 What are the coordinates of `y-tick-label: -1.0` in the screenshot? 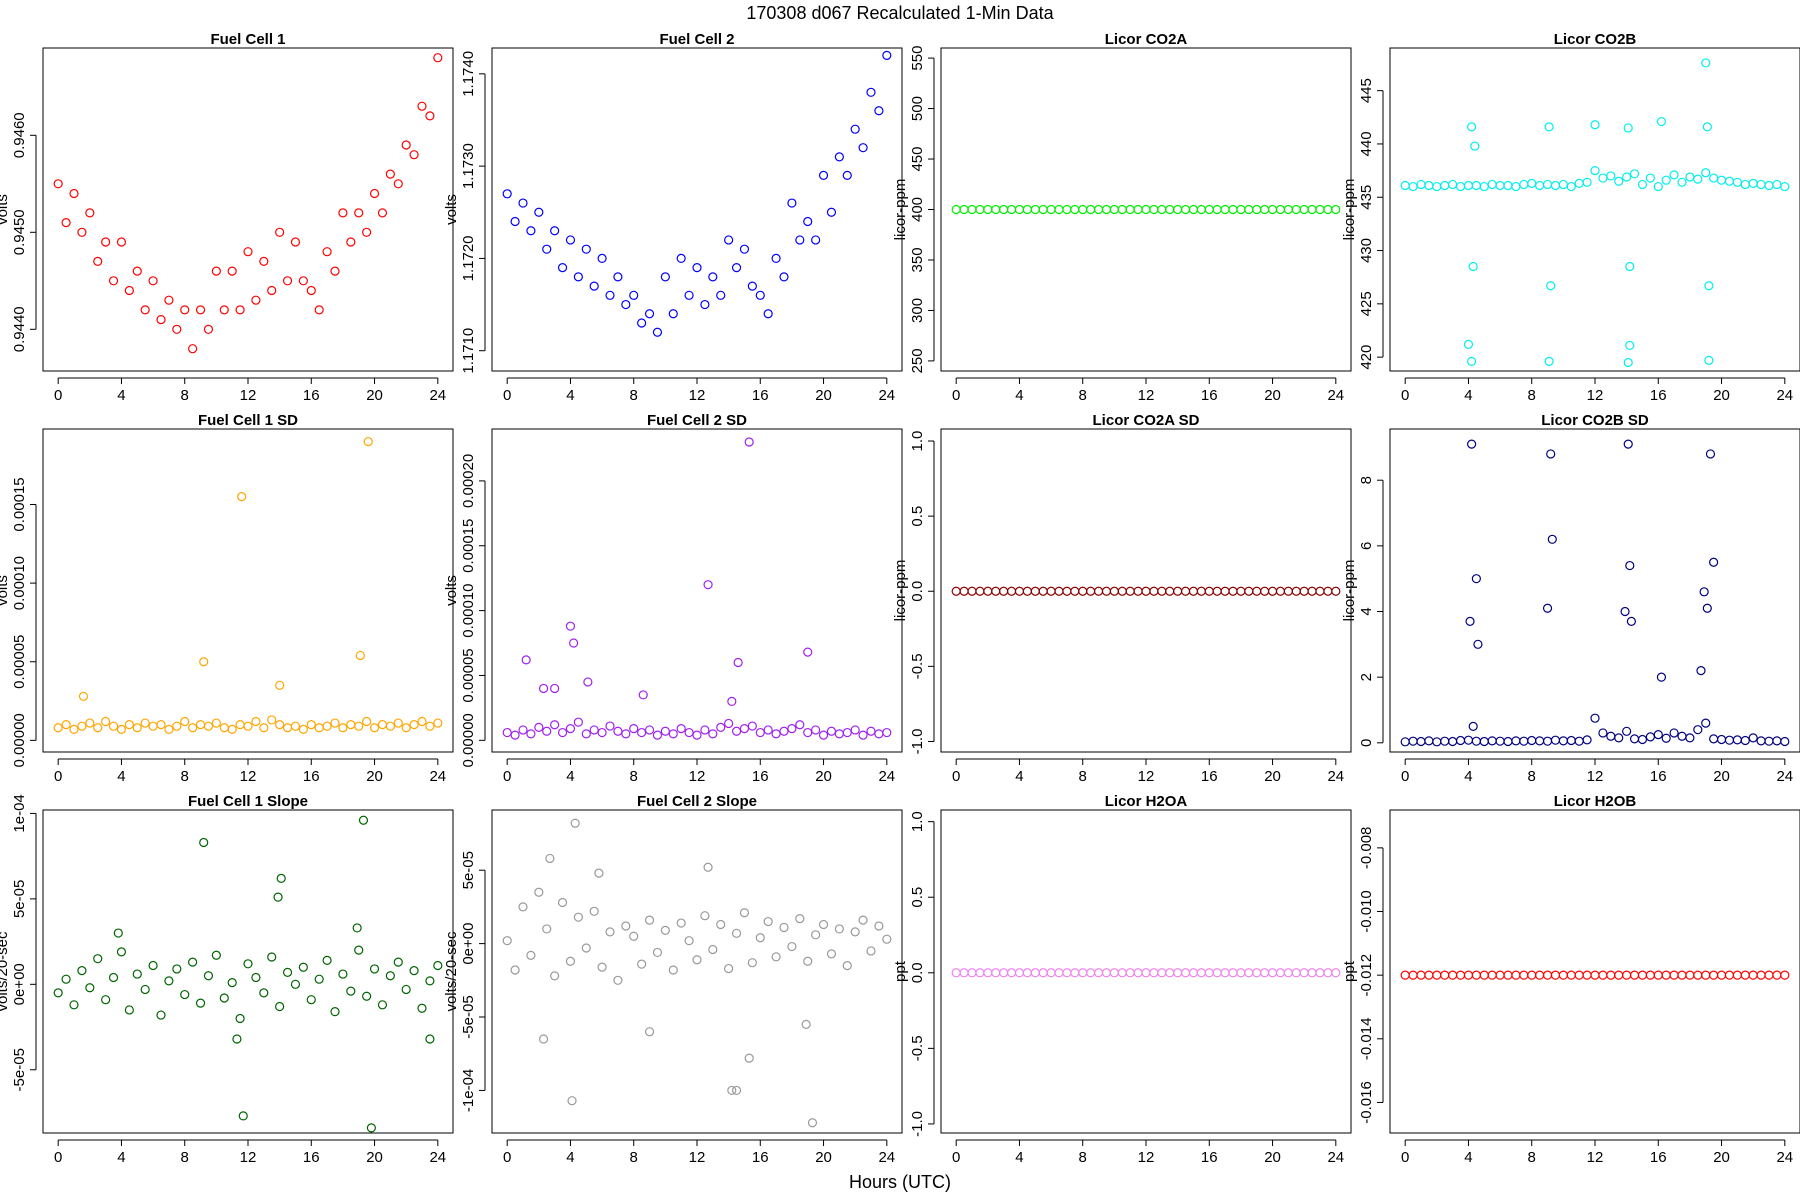 It's located at (917, 1124).